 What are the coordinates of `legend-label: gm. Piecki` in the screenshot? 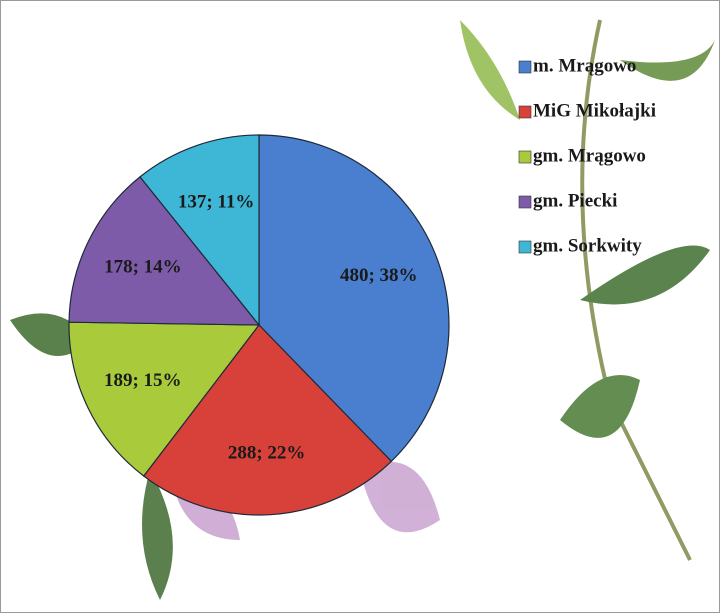 It's located at (575, 200).